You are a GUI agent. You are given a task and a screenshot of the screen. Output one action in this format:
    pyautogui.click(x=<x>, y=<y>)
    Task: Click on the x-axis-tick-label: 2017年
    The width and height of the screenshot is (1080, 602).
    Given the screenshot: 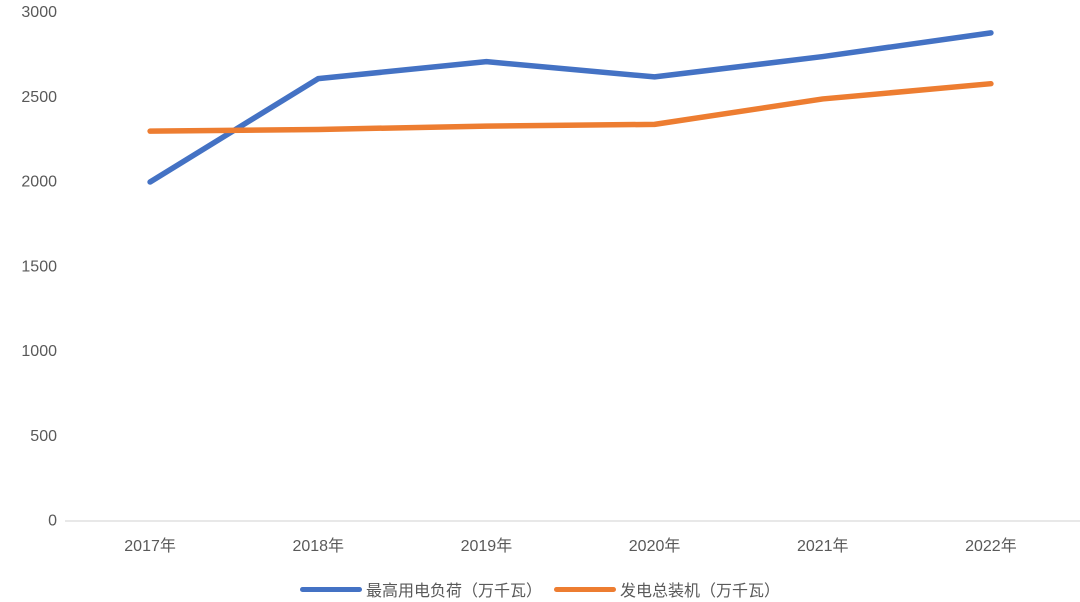 What is the action you would take?
    pyautogui.click(x=150, y=546)
    